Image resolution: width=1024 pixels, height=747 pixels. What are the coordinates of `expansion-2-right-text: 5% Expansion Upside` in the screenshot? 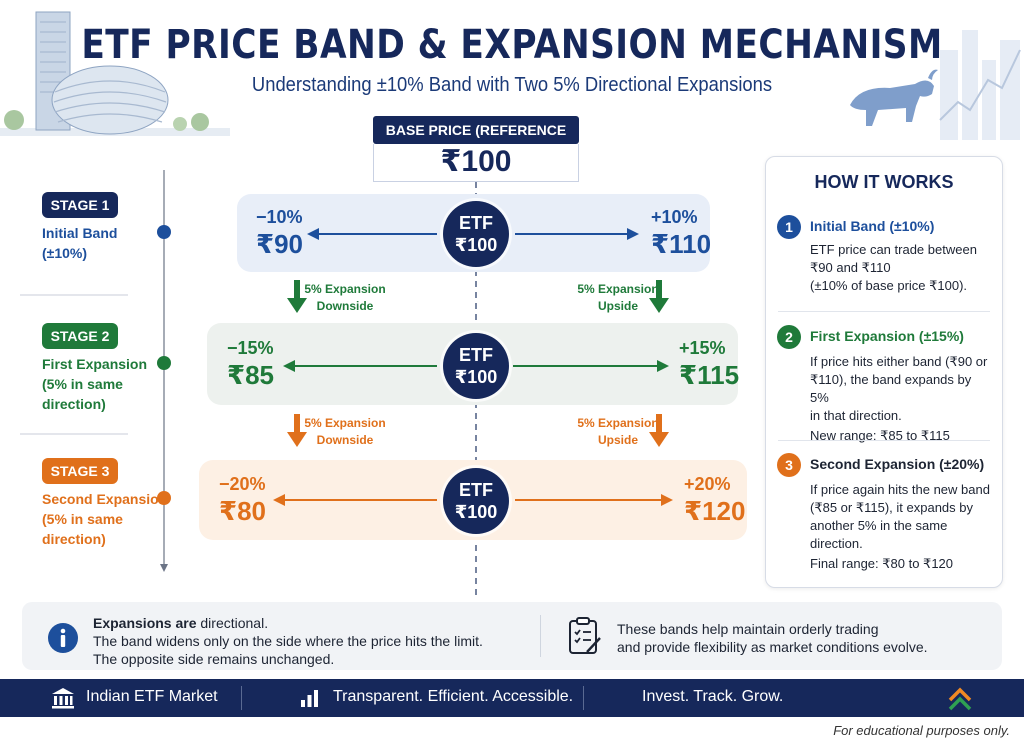 It's located at (618, 432).